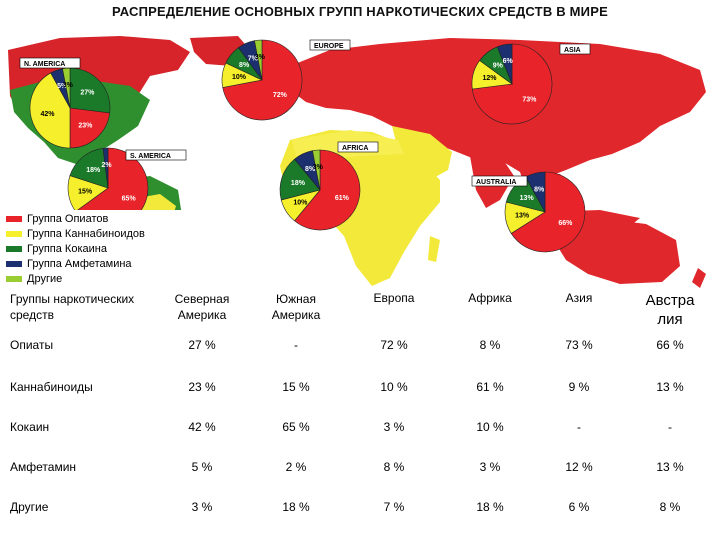  I want to click on table-cell: 12 %, so click(579, 467).